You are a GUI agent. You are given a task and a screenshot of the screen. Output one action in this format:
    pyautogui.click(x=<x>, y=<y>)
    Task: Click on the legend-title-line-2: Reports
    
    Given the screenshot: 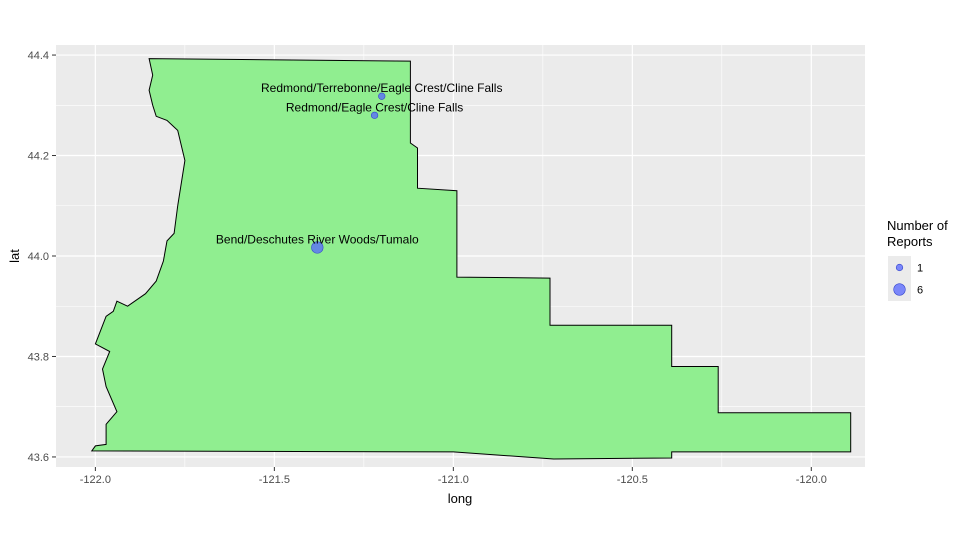 What is the action you would take?
    pyautogui.click(x=910, y=241)
    